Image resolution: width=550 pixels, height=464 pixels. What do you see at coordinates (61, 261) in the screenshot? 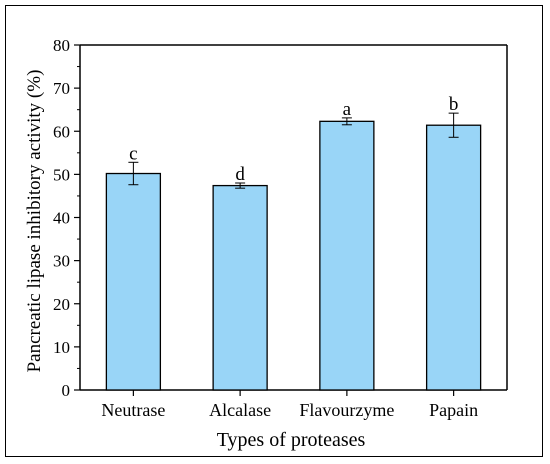
I see `y-tick-label: 30` at bounding box center [61, 261].